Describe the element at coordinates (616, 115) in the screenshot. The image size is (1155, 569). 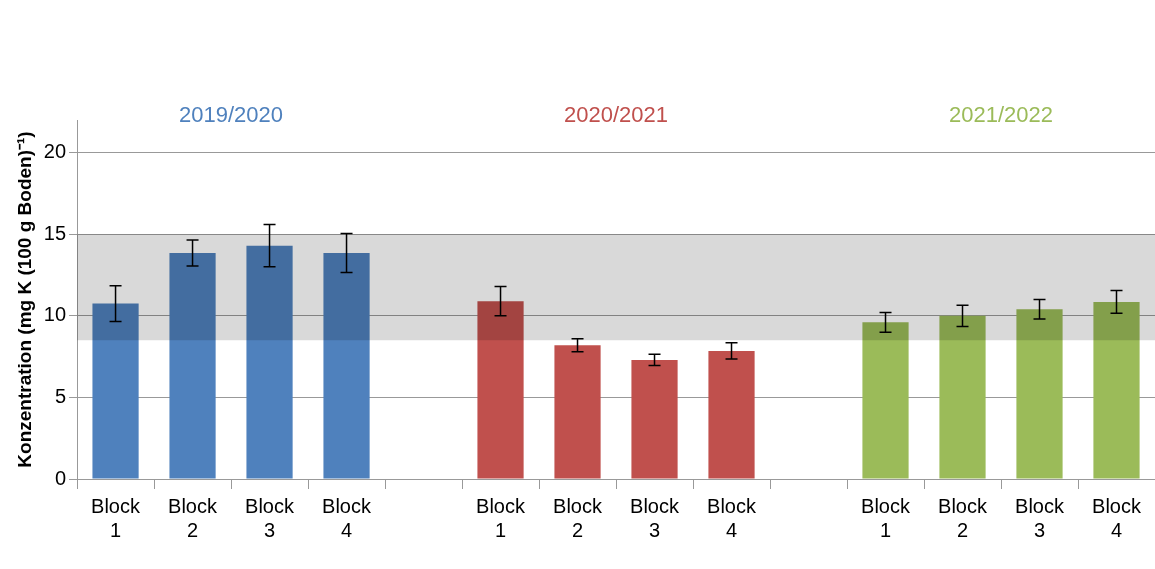
I see `text: 2020/2021` at that location.